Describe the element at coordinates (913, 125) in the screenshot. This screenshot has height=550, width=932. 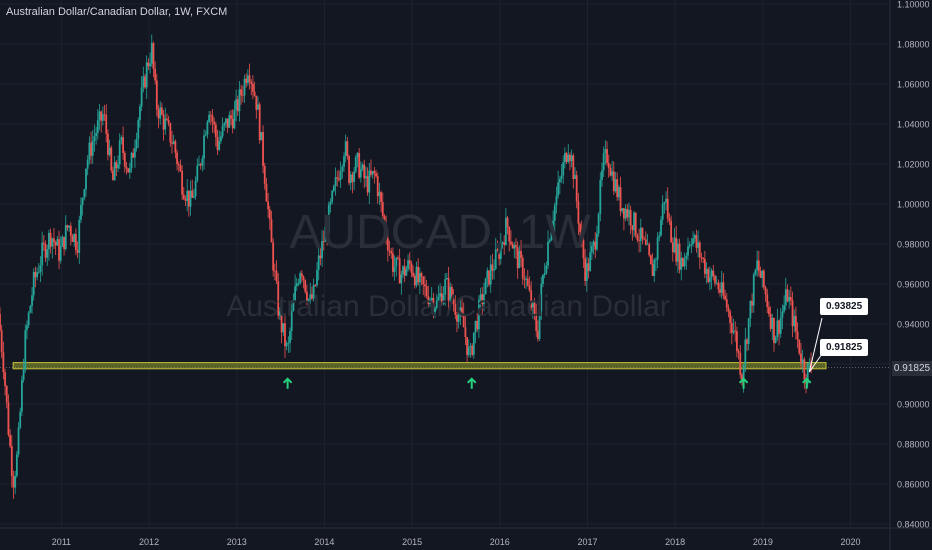
I see `y-tick-label: 1.04000` at that location.